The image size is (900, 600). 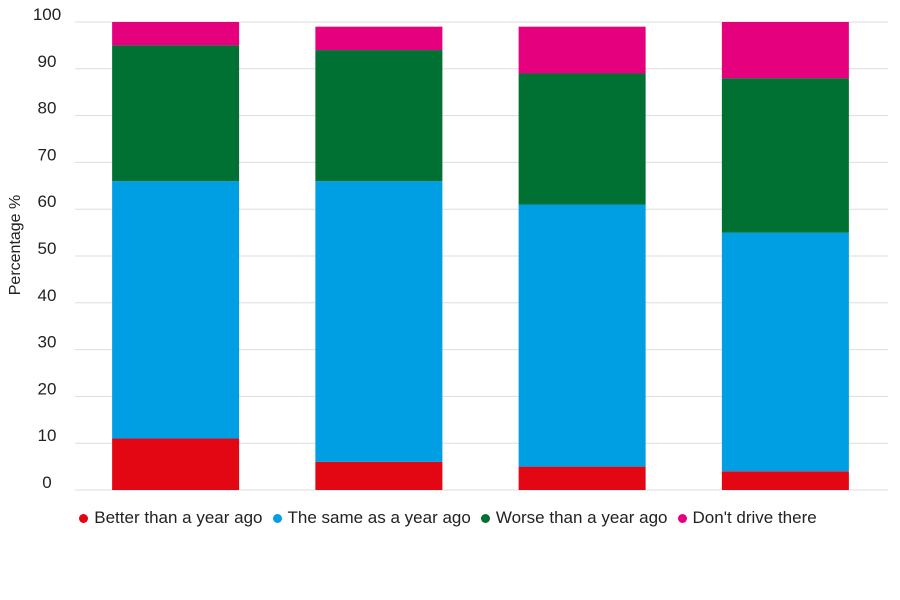 I want to click on y-tick-label: 70, so click(x=47, y=154).